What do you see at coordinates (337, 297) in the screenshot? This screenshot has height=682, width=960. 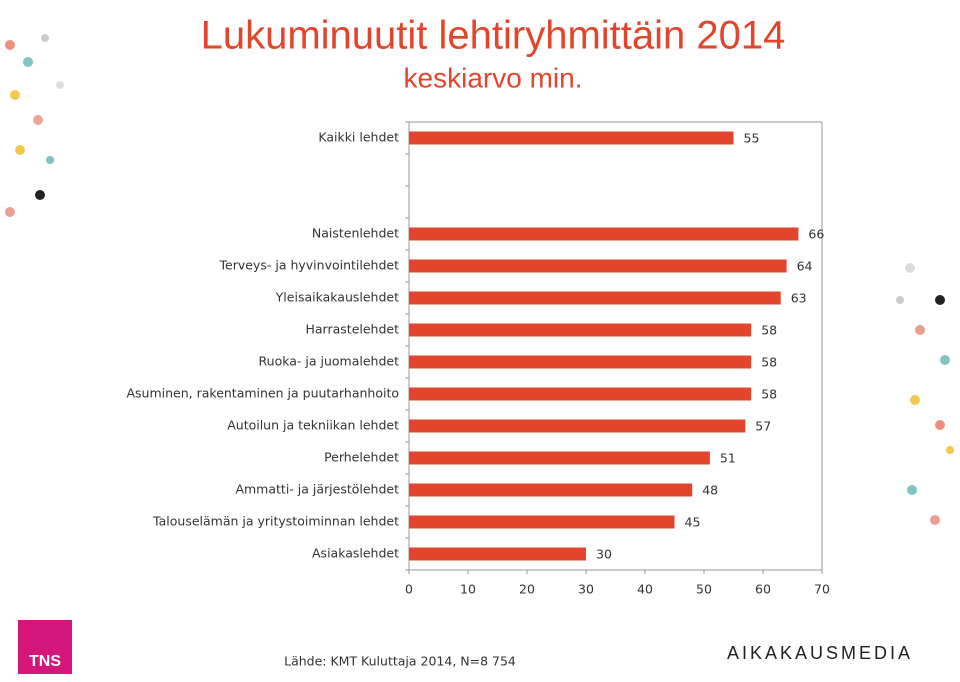 I see `y-tick-label: Yleisaikakauslehdet` at bounding box center [337, 297].